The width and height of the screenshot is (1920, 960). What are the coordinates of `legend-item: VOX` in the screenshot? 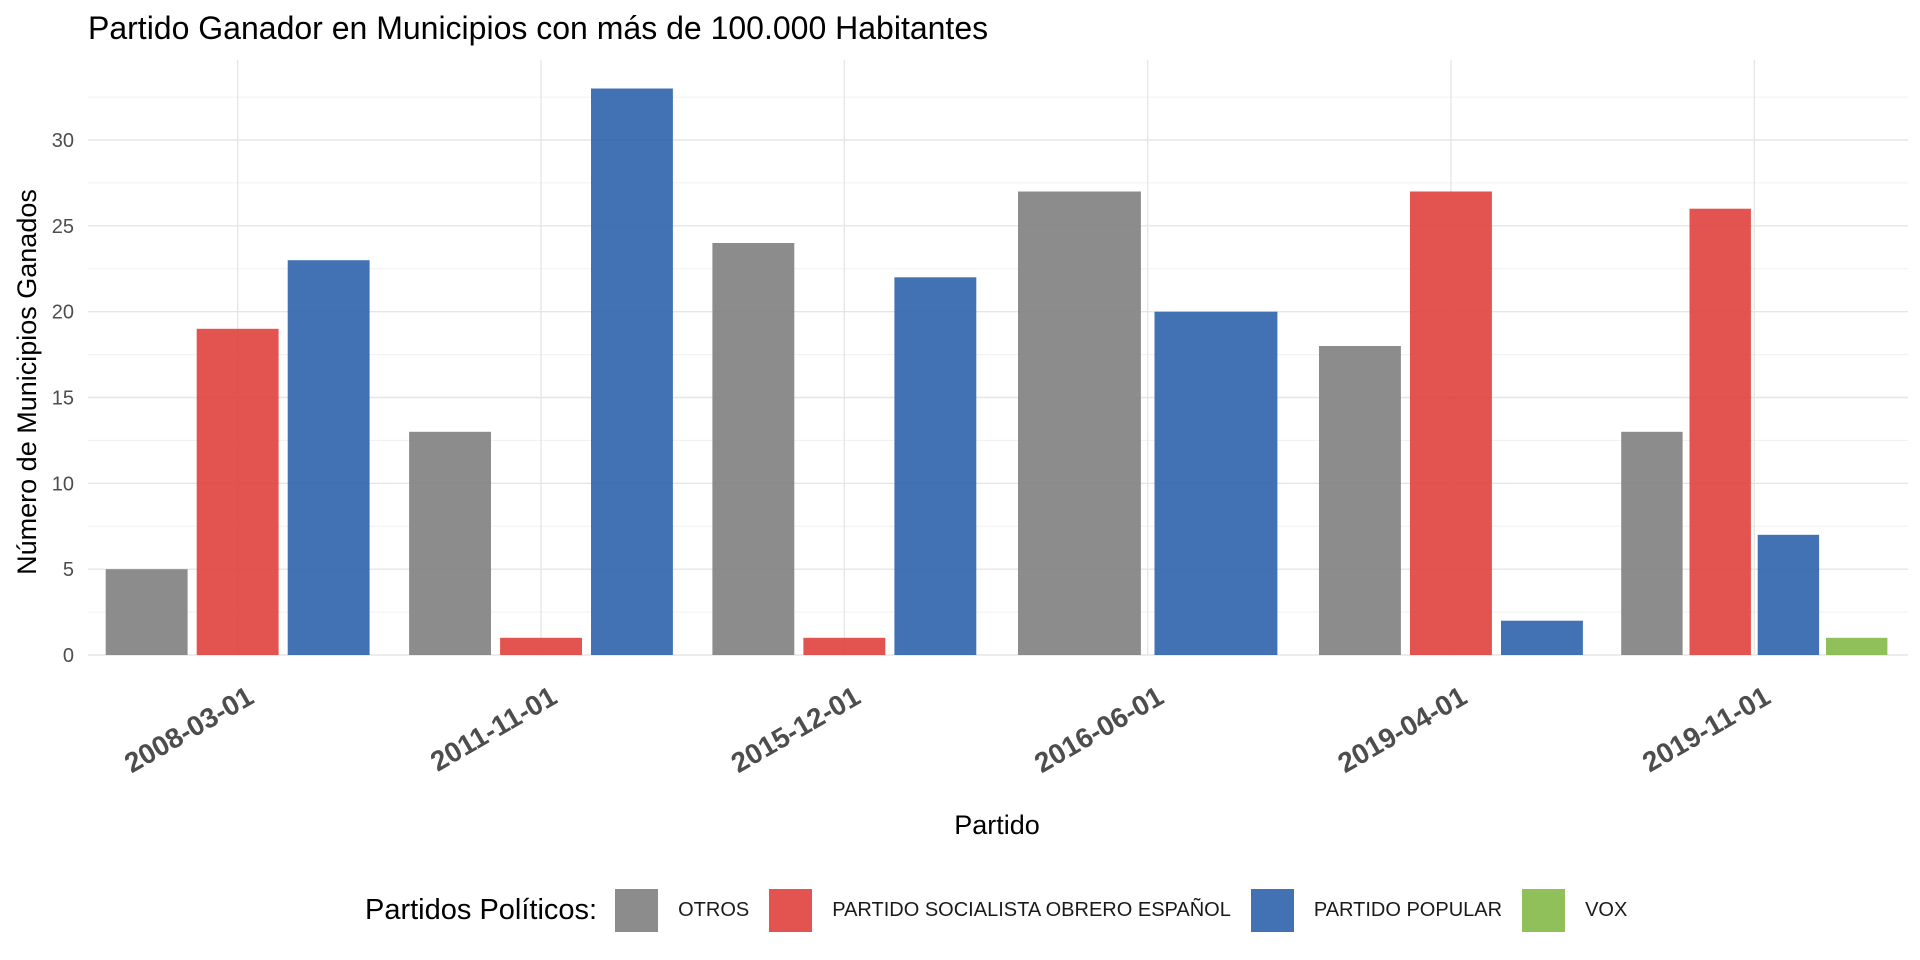 It's located at (1575, 910).